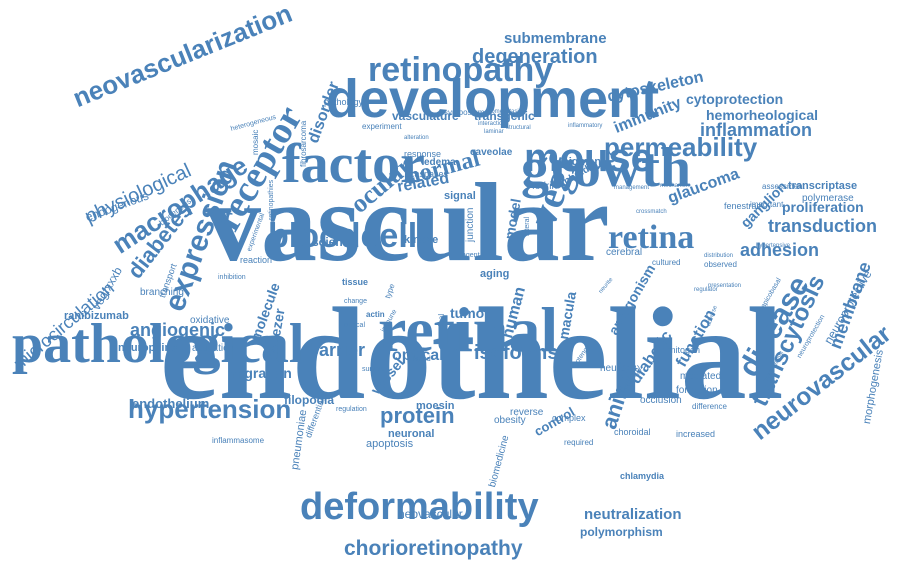 The width and height of the screenshot is (900, 582). Describe the element at coordinates (334, 241) in the screenshot. I see `word: science` at that location.